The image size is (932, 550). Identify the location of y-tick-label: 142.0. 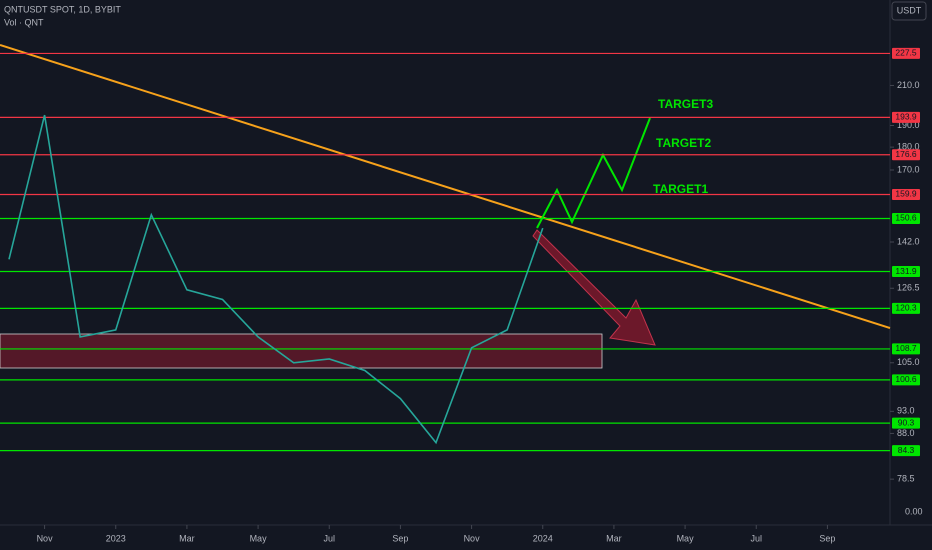
(908, 241).